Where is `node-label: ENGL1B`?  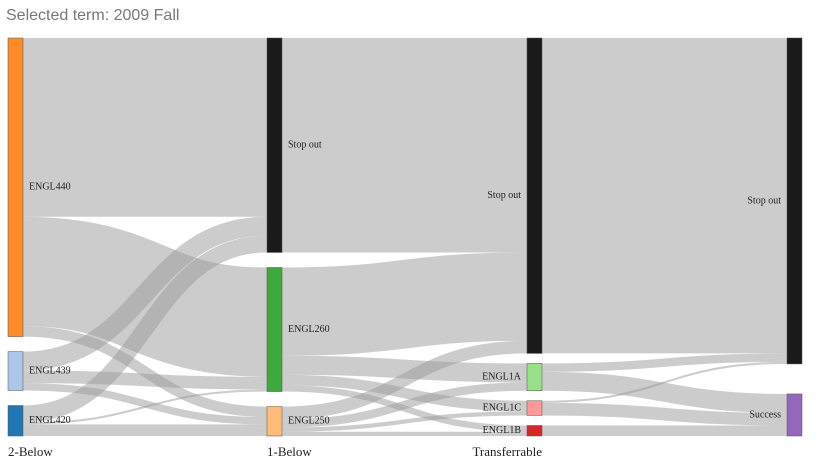
node-label: ENGL1B is located at coordinates (502, 430).